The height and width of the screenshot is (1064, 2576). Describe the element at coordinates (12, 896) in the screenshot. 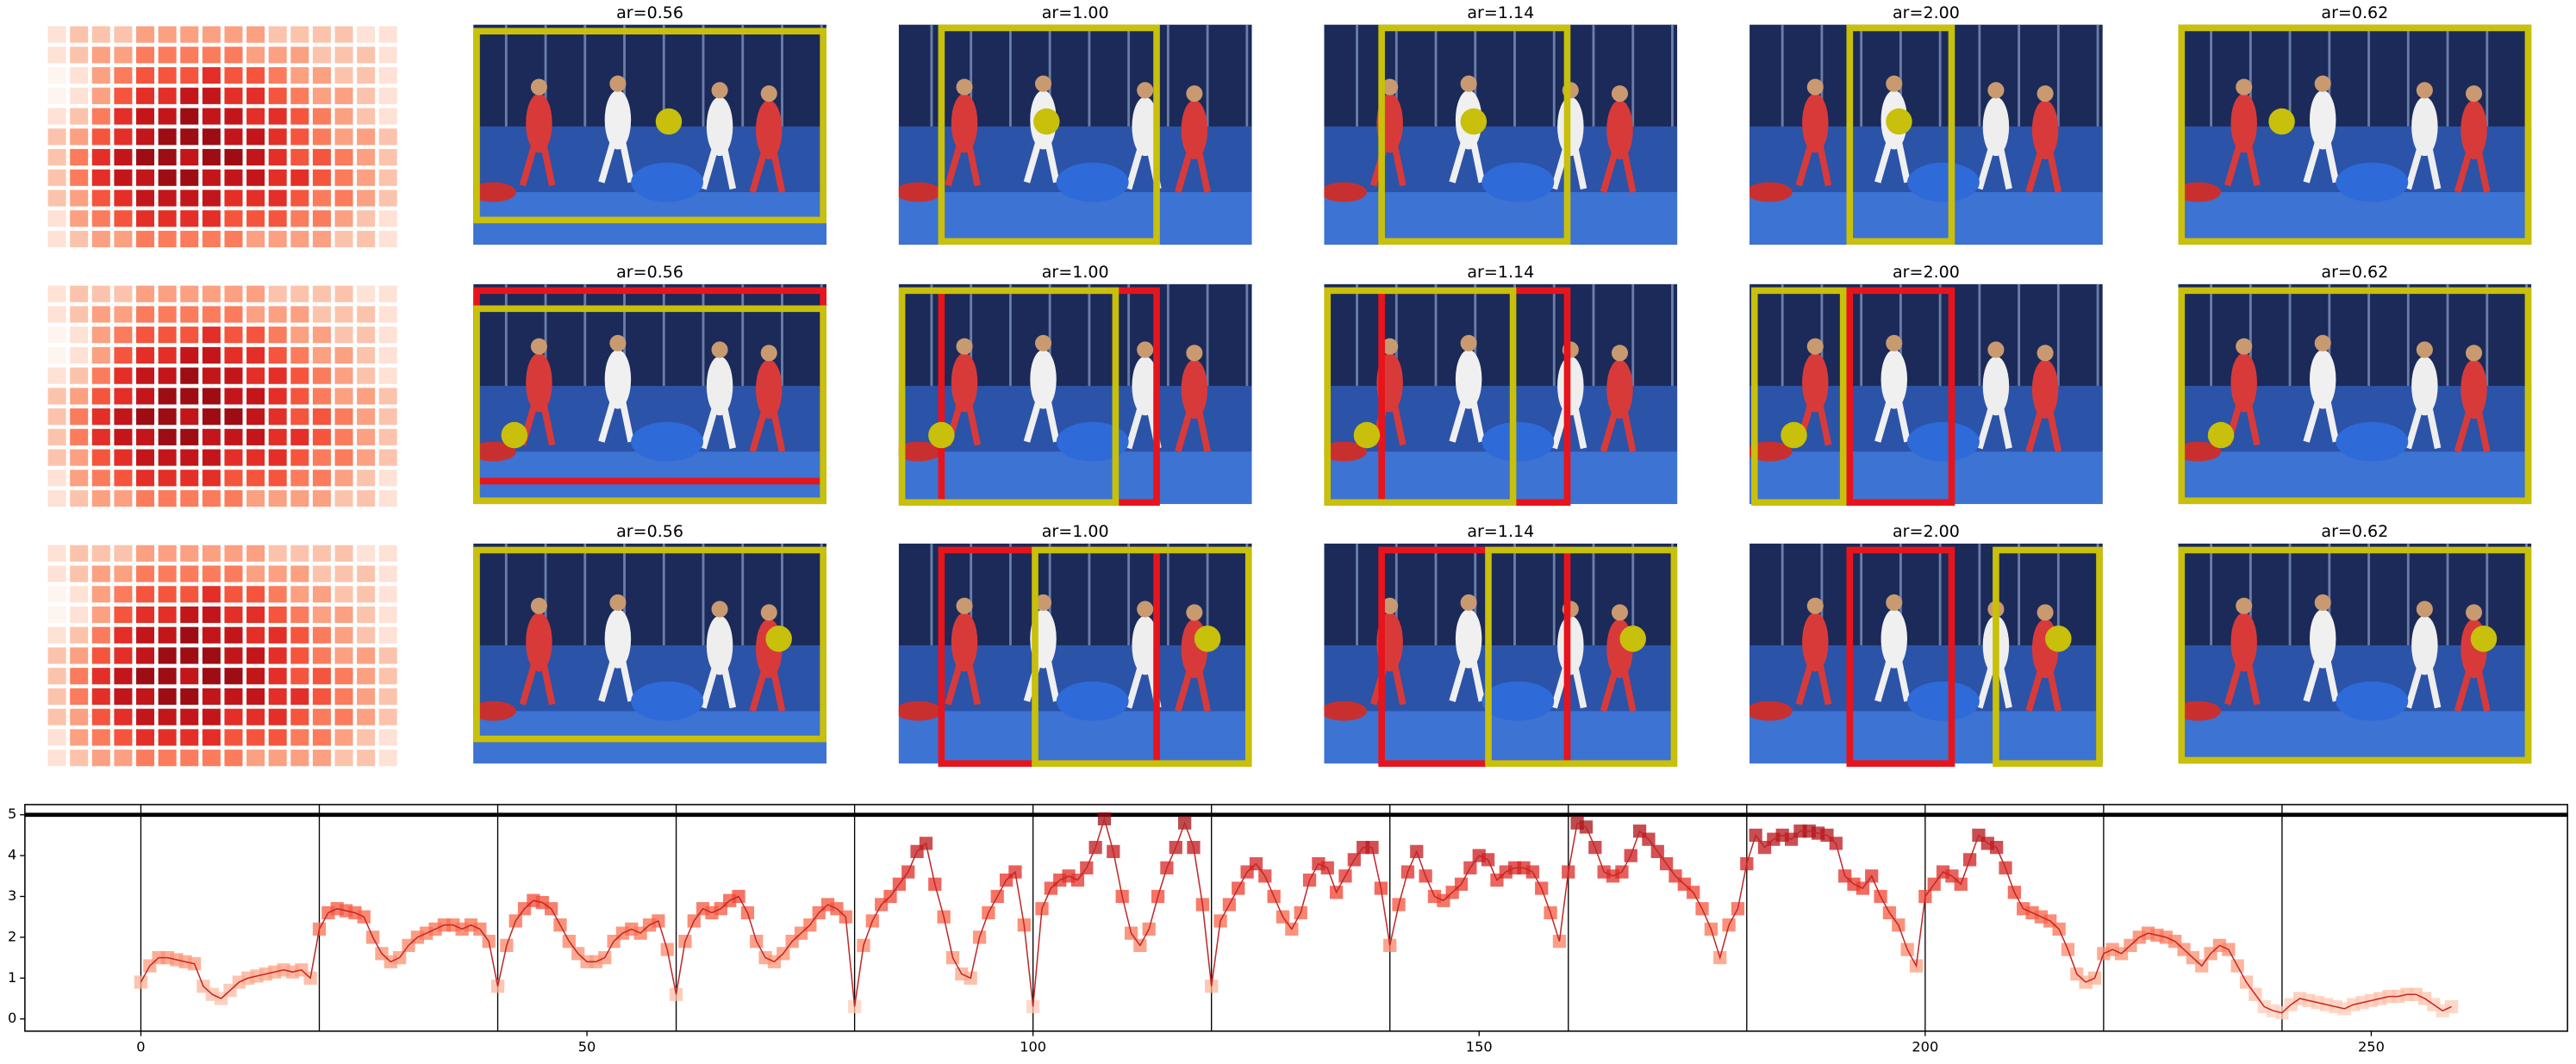

I see `y-tick-label: 3` at that location.